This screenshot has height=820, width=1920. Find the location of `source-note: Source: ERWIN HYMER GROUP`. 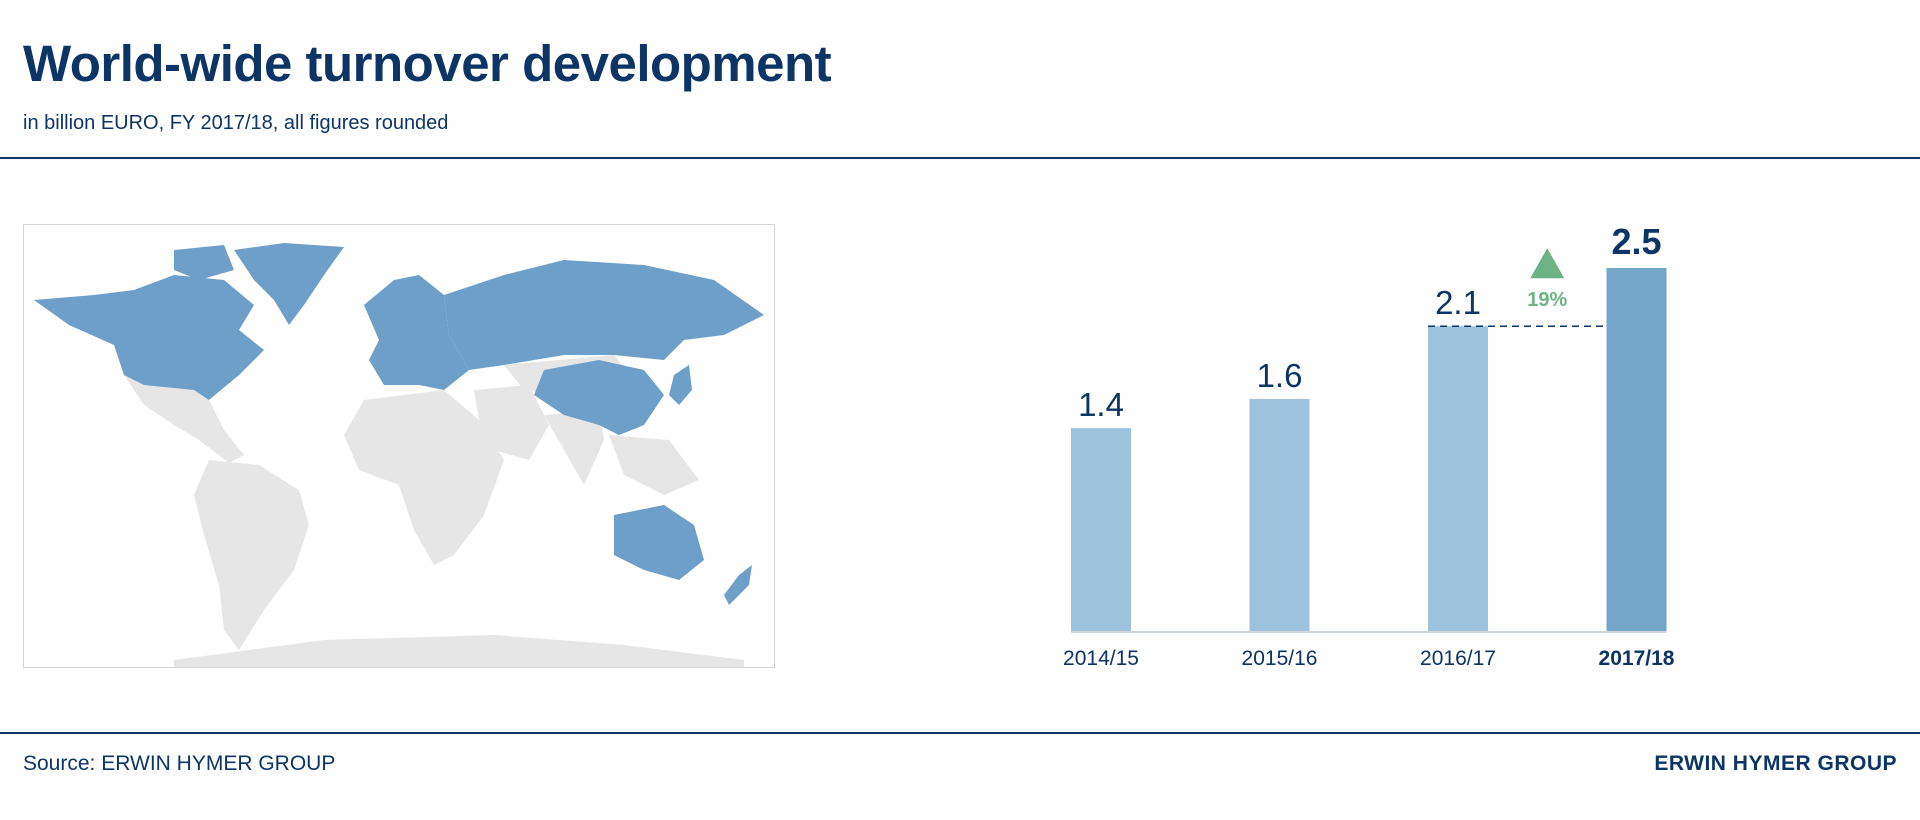

source-note: Source: ERWIN HYMER GROUP is located at coordinates (179, 763).